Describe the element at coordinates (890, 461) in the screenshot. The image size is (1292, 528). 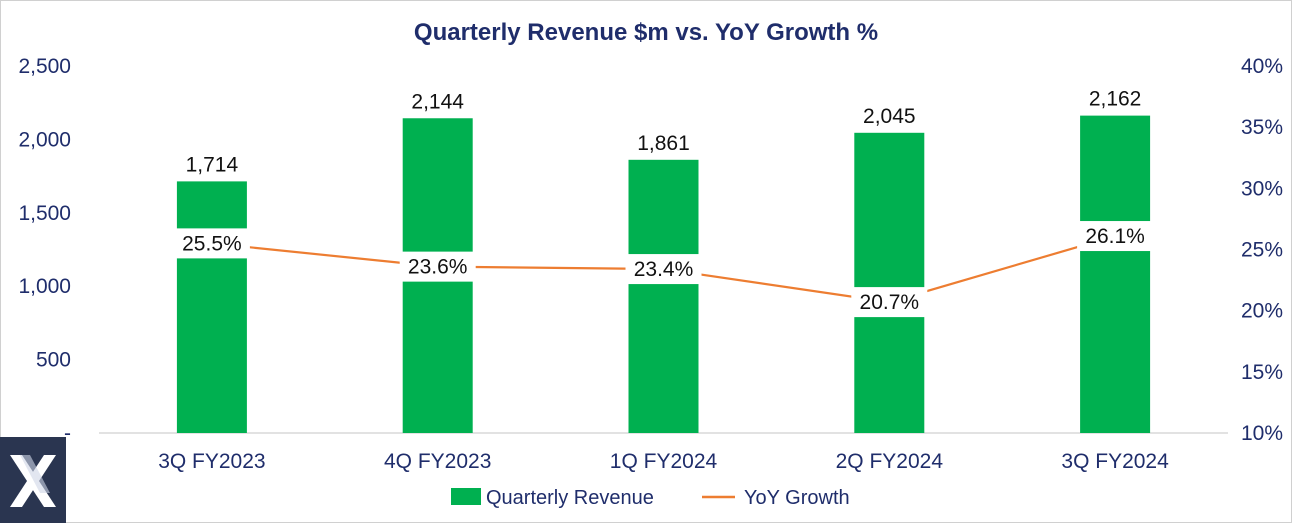
I see `x-axis-tick-label: 2Q FY2024` at that location.